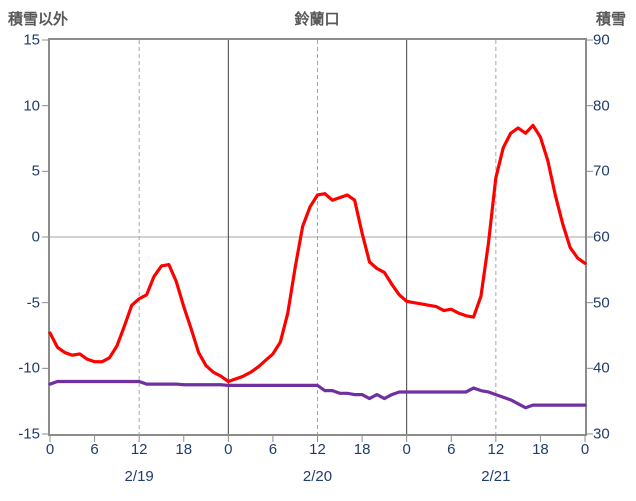  Describe the element at coordinates (35, 237) in the screenshot. I see `left-axis-tick-label: 0` at that location.